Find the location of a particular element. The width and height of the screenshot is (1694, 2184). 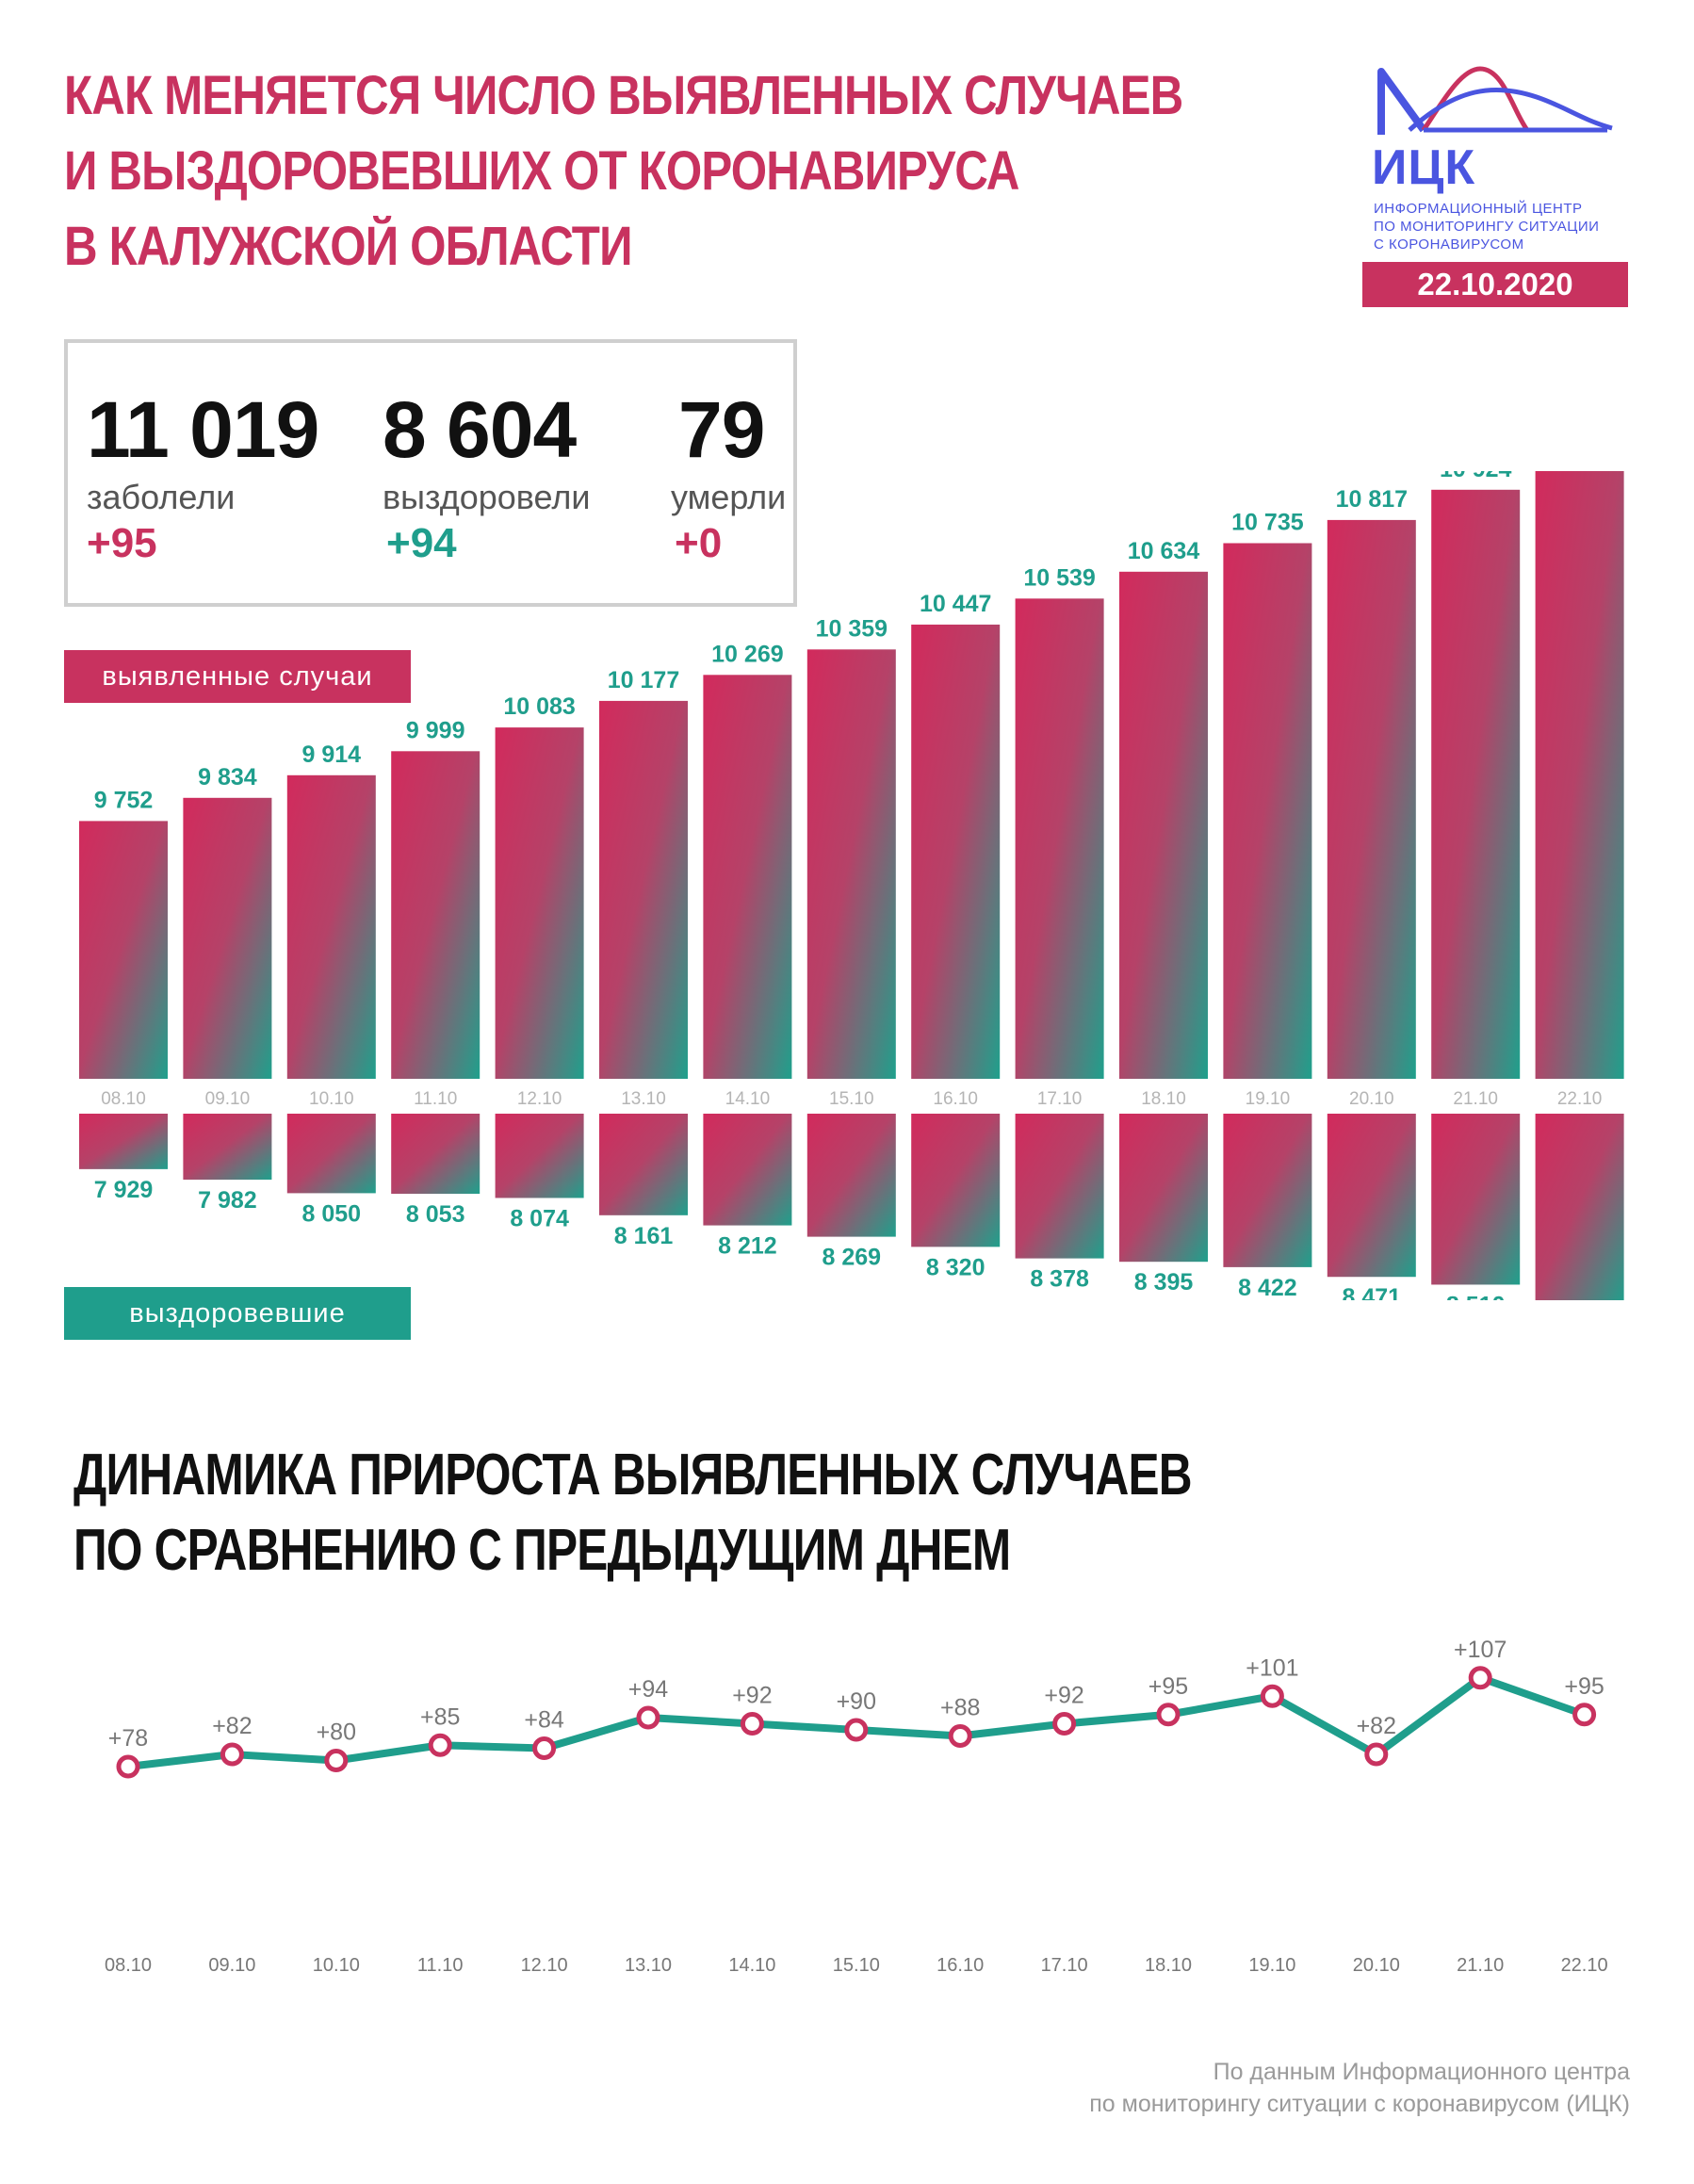

line-date-label: 16.10 is located at coordinates (961, 1965).